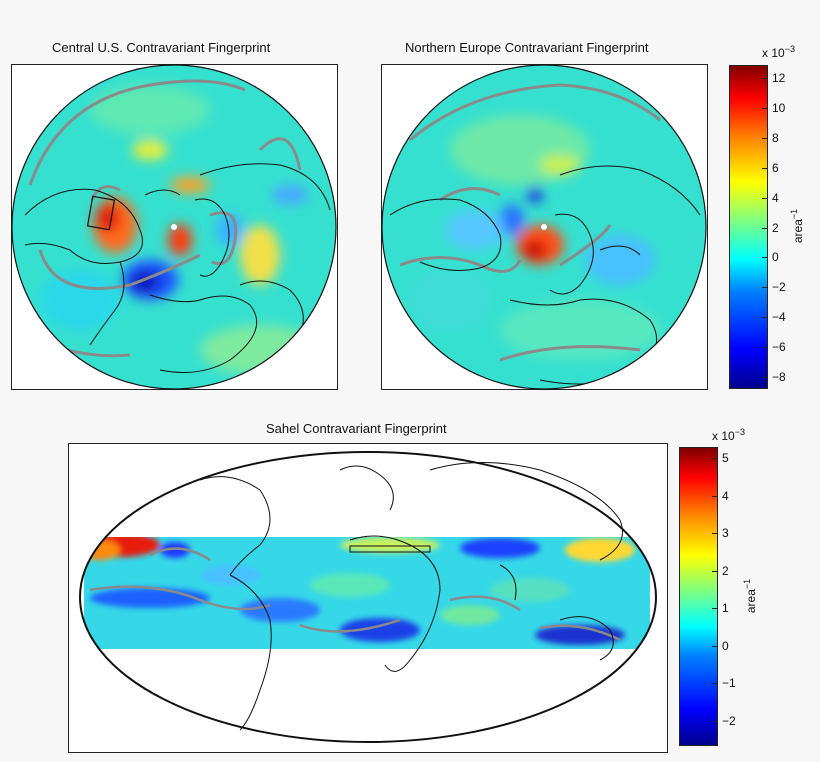 This screenshot has height=762, width=820. I want to click on colorbar-bottom-tick-label: 1, so click(725, 608).